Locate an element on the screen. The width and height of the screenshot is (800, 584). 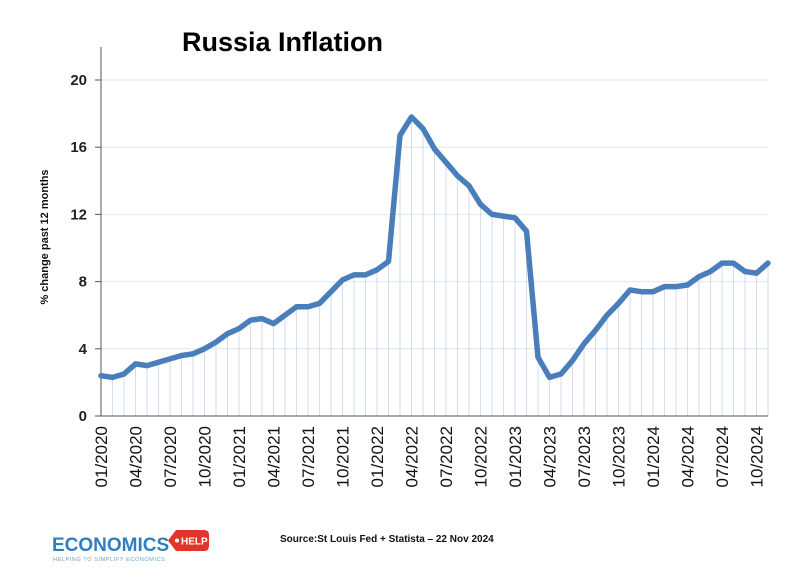
logo-badge-text: HELP is located at coordinates (194, 542).